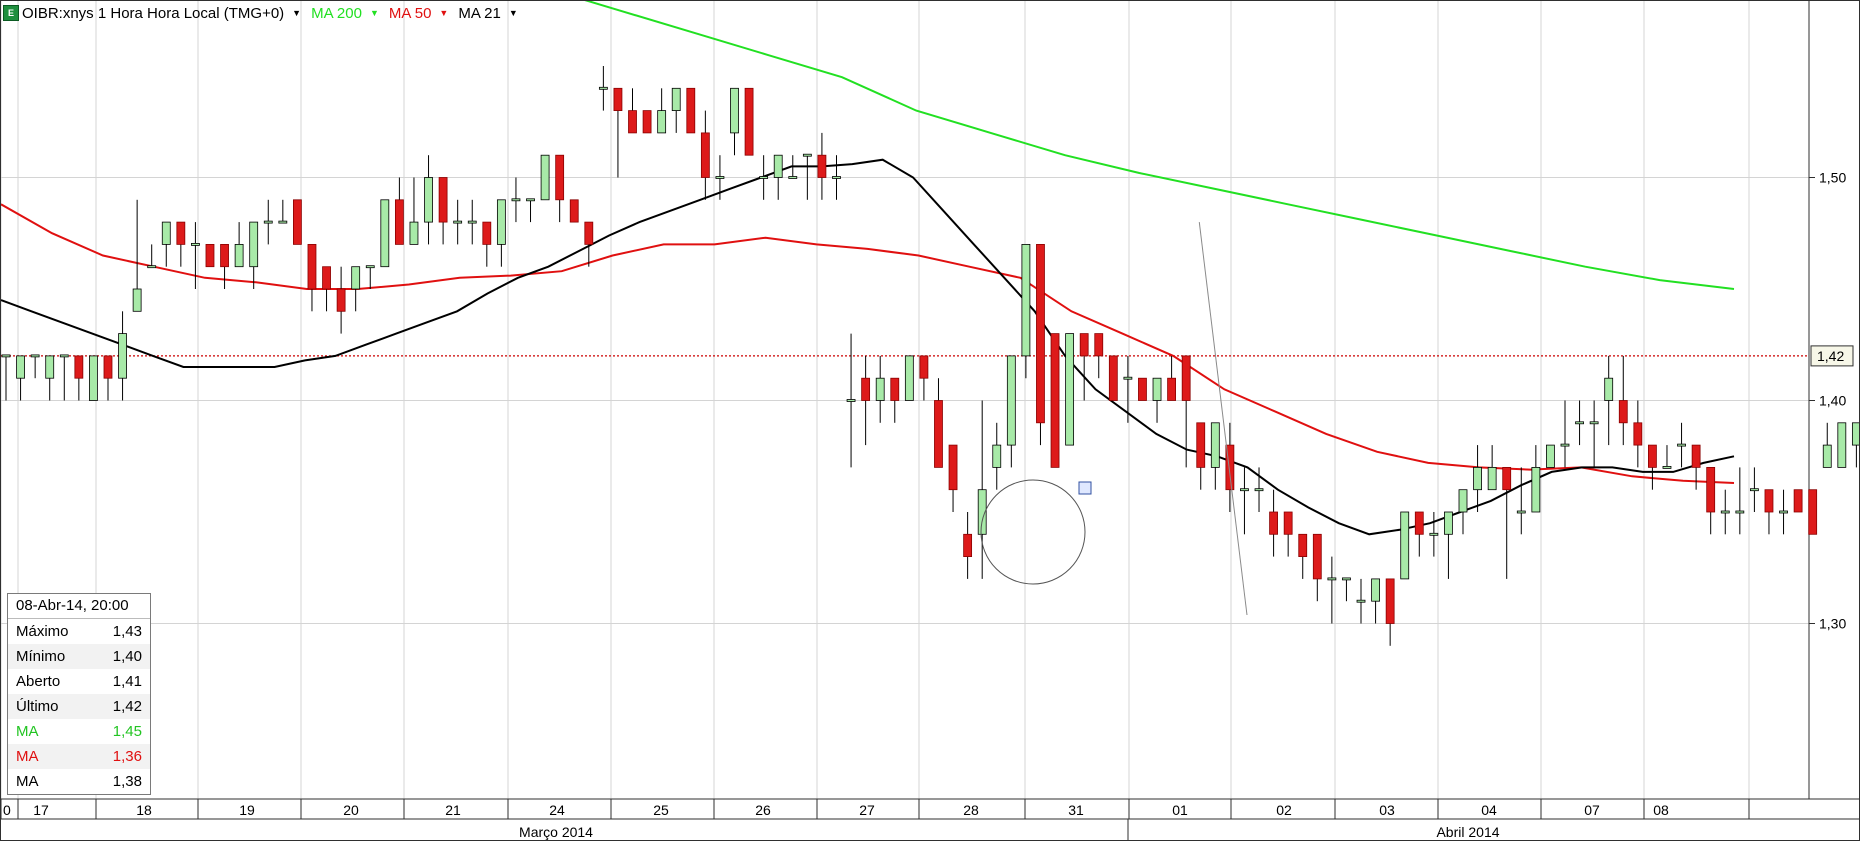  Describe the element at coordinates (410, 13) in the screenshot. I see `study-ma50-label: MA 50` at that location.